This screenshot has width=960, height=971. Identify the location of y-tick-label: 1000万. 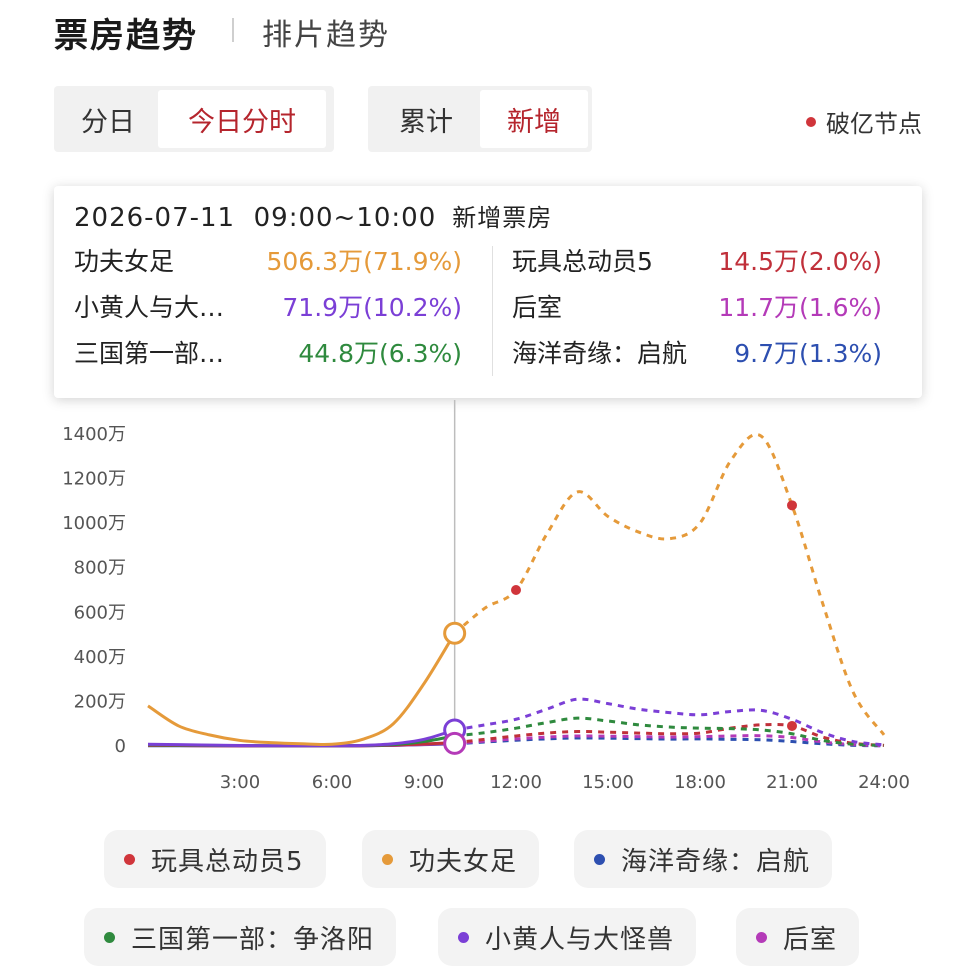
(94, 523).